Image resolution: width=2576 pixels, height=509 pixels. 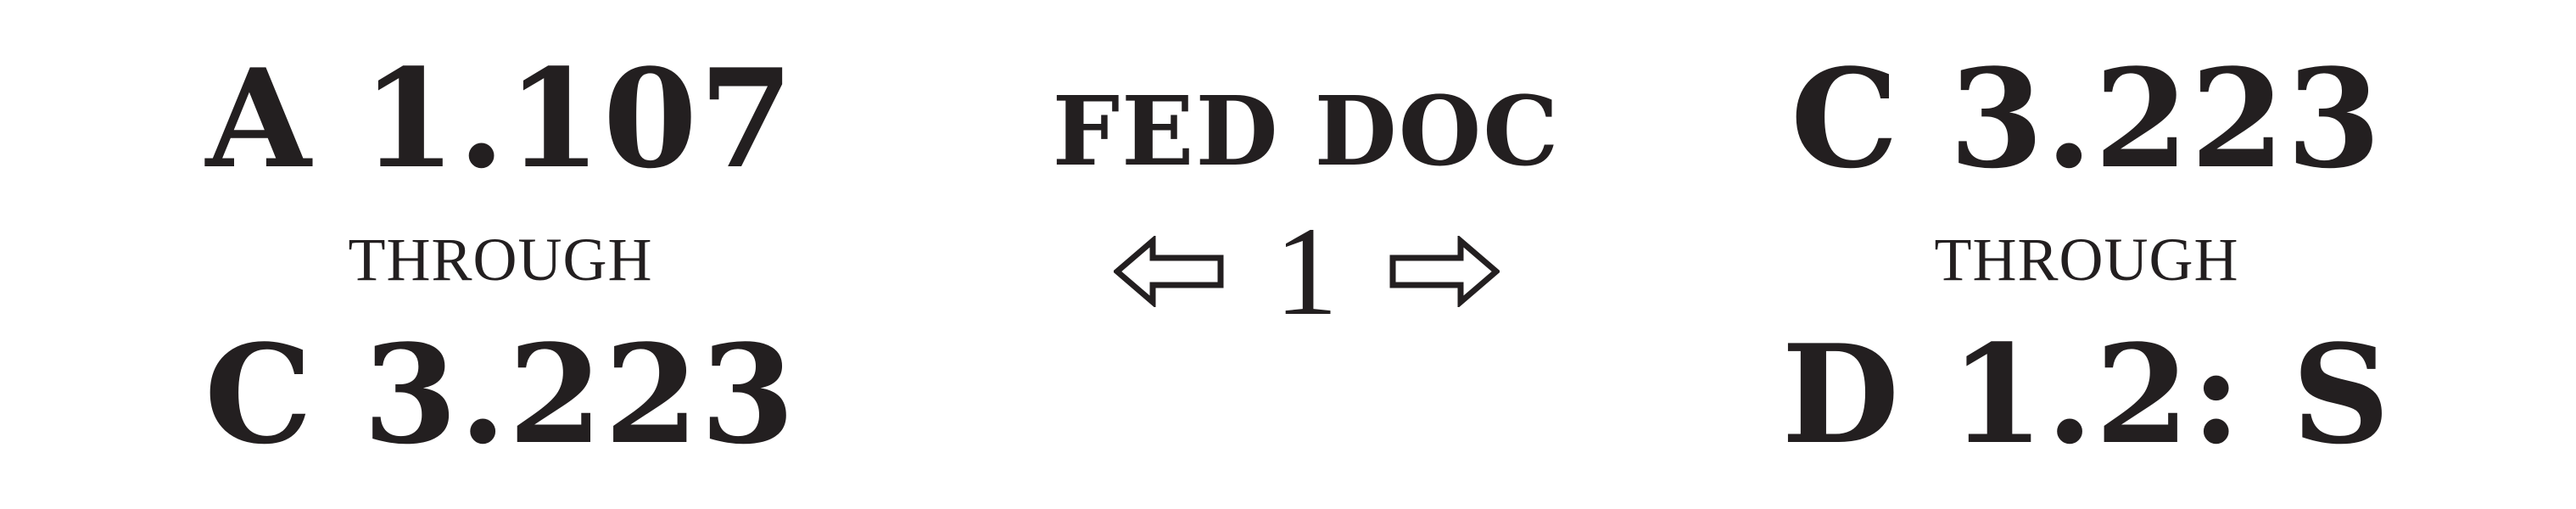 What do you see at coordinates (2086, 394) in the screenshot?
I see `right-range-end: D 1.2: S` at bounding box center [2086, 394].